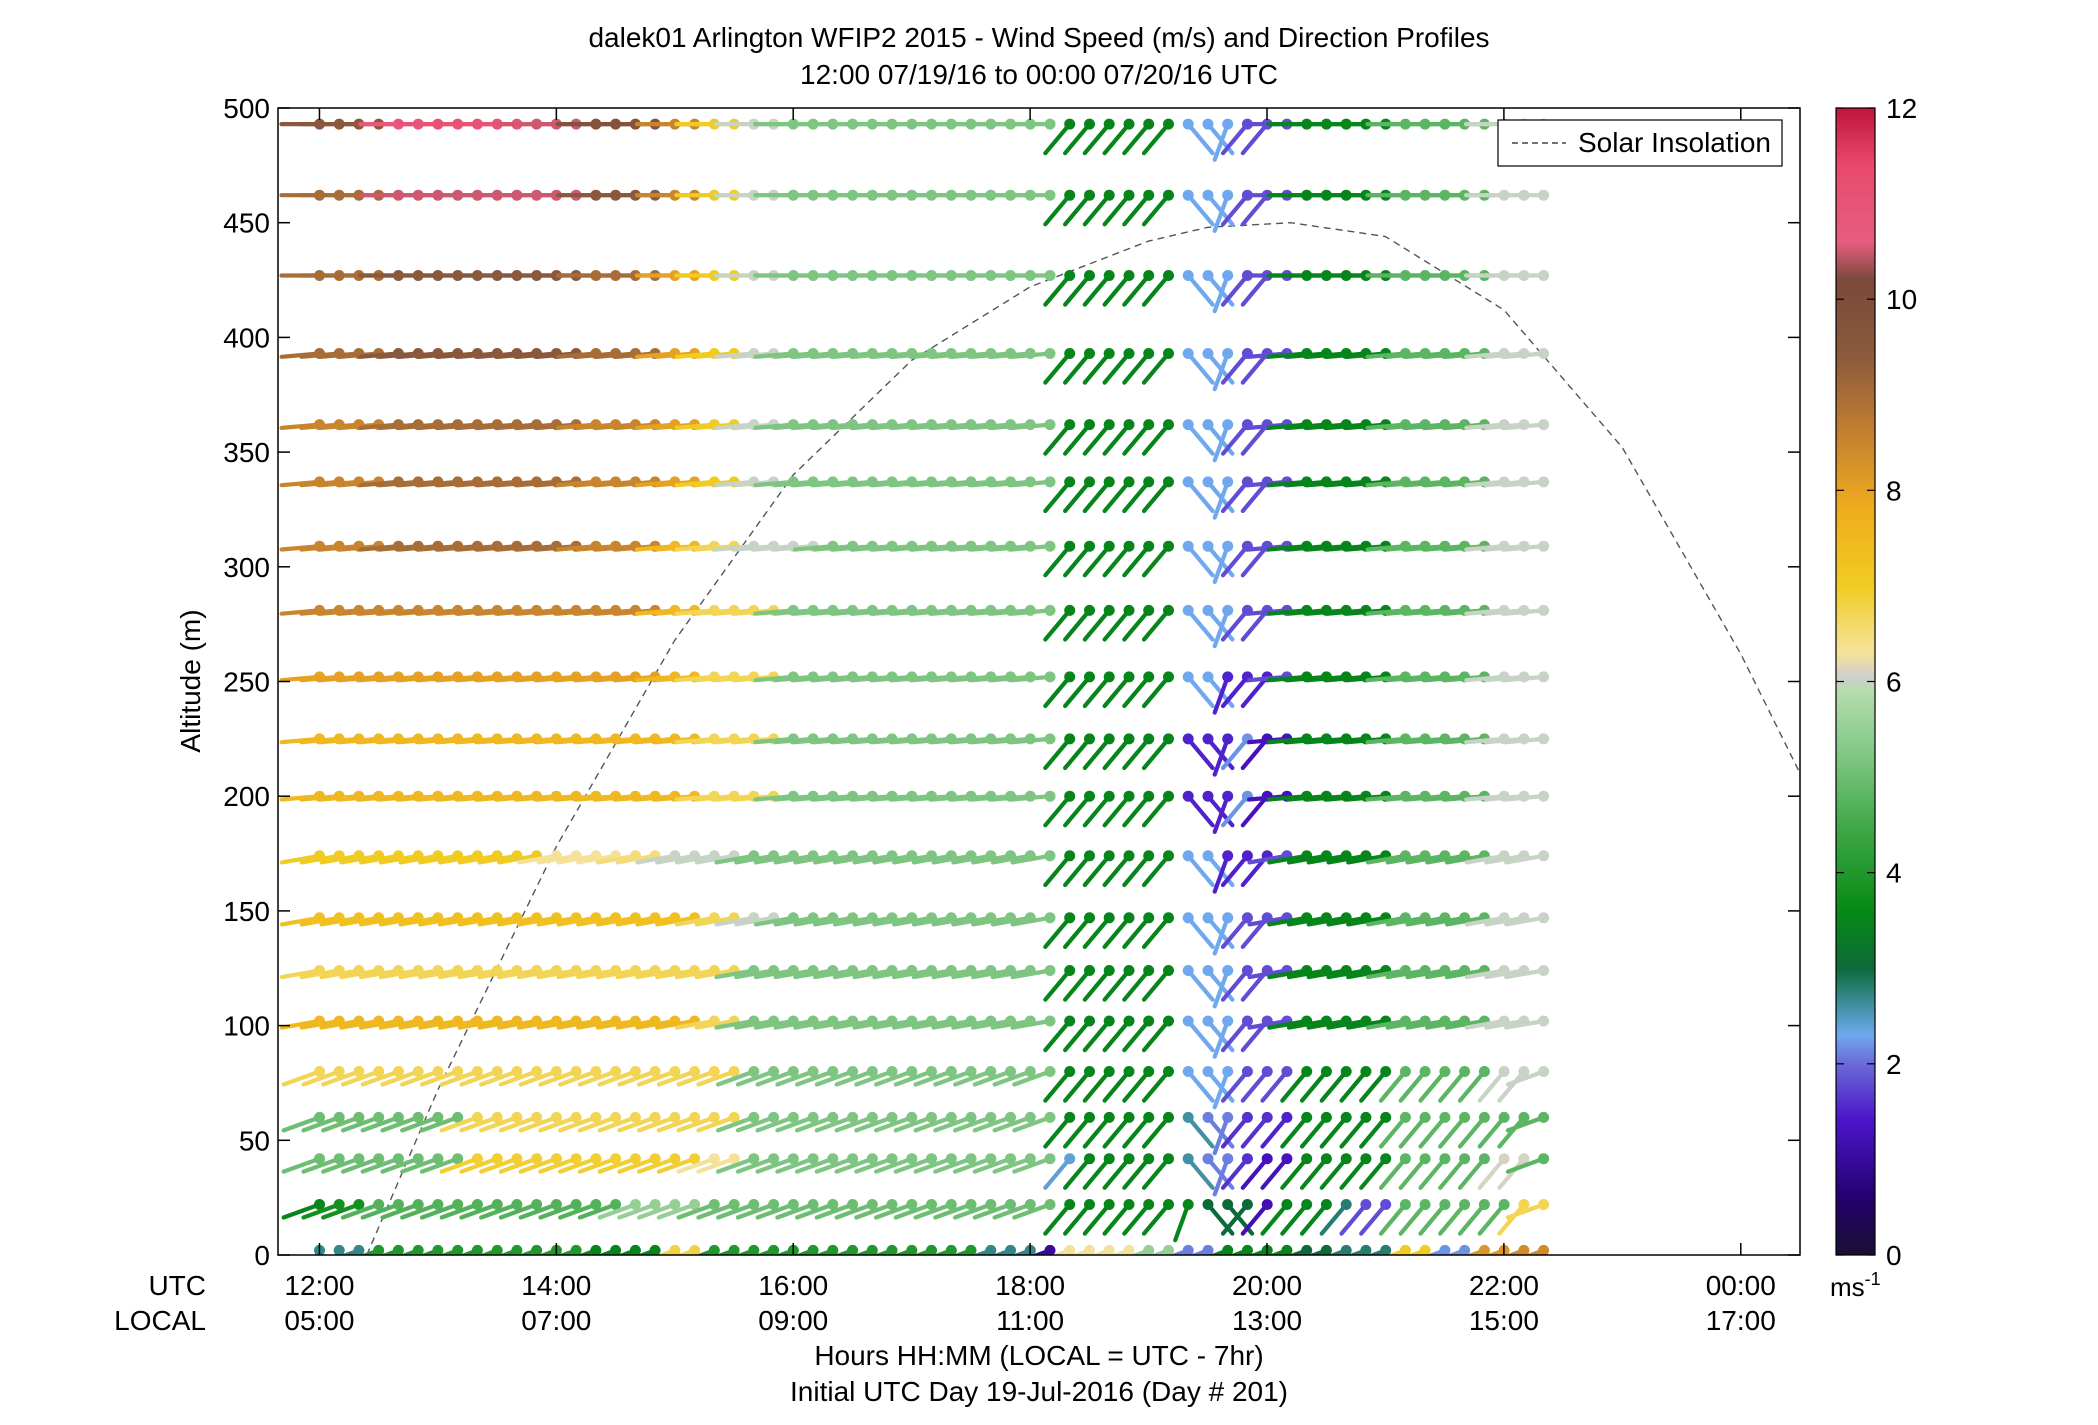 The image size is (2098, 1425). What do you see at coordinates (1894, 682) in the screenshot?
I see `colorbar-tick-label: 6` at bounding box center [1894, 682].